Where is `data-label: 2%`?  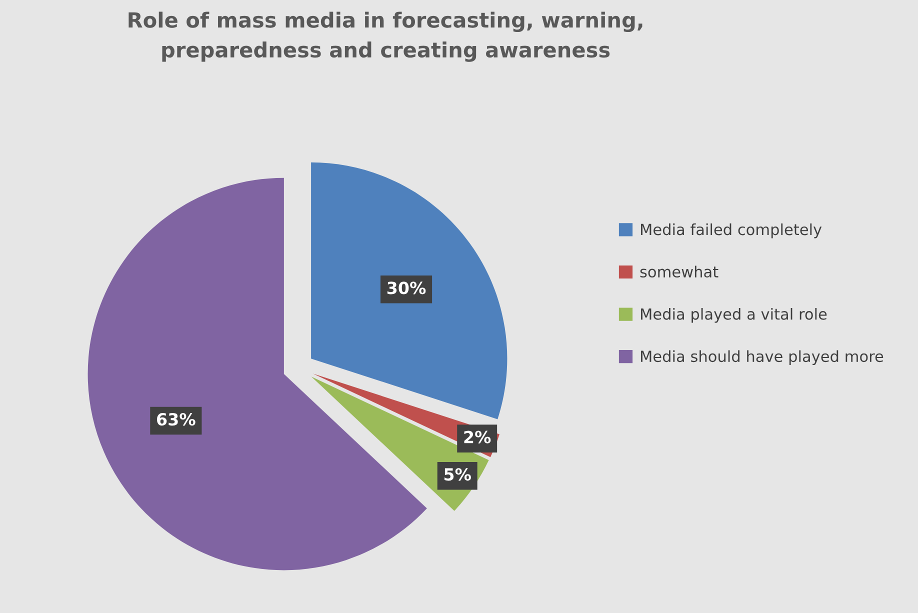 data-label: 2% is located at coordinates (477, 437).